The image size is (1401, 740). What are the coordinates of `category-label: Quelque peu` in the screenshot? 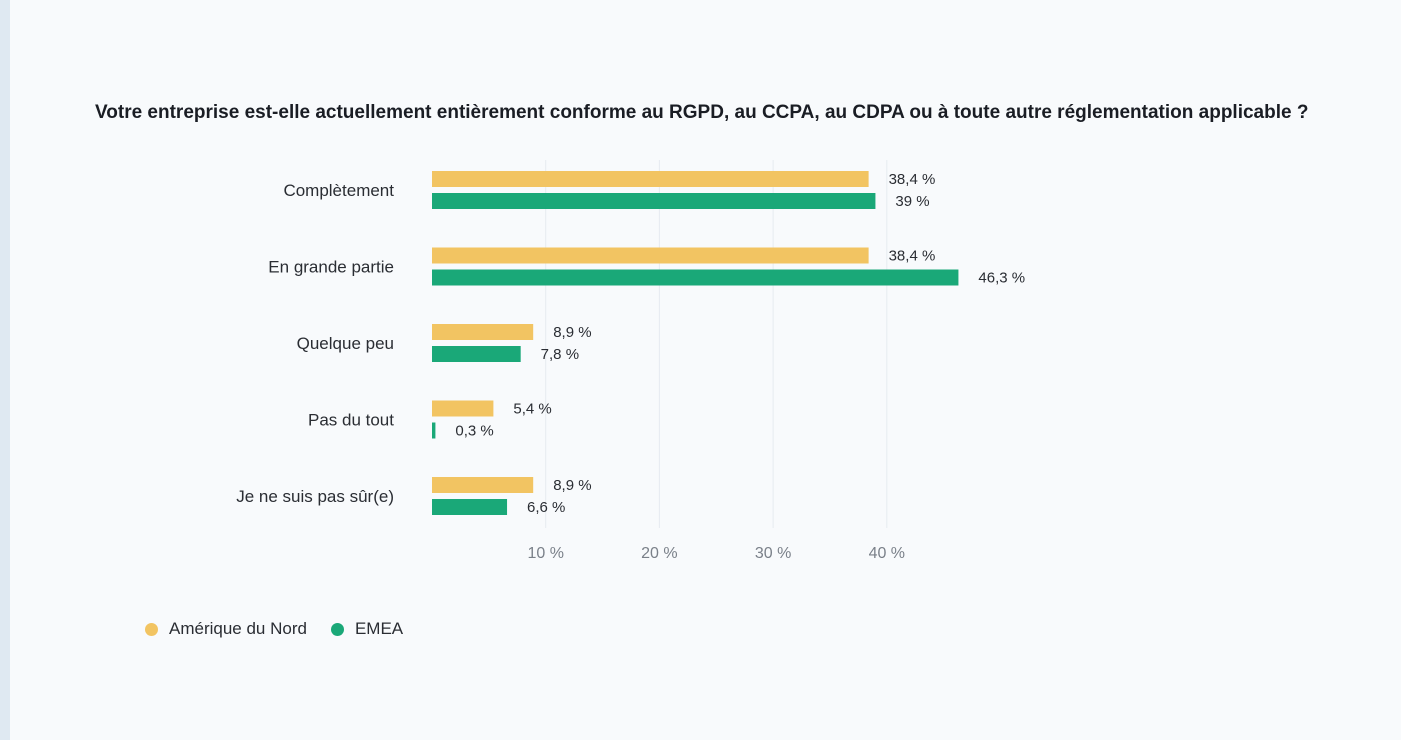 It's located at (345, 343).